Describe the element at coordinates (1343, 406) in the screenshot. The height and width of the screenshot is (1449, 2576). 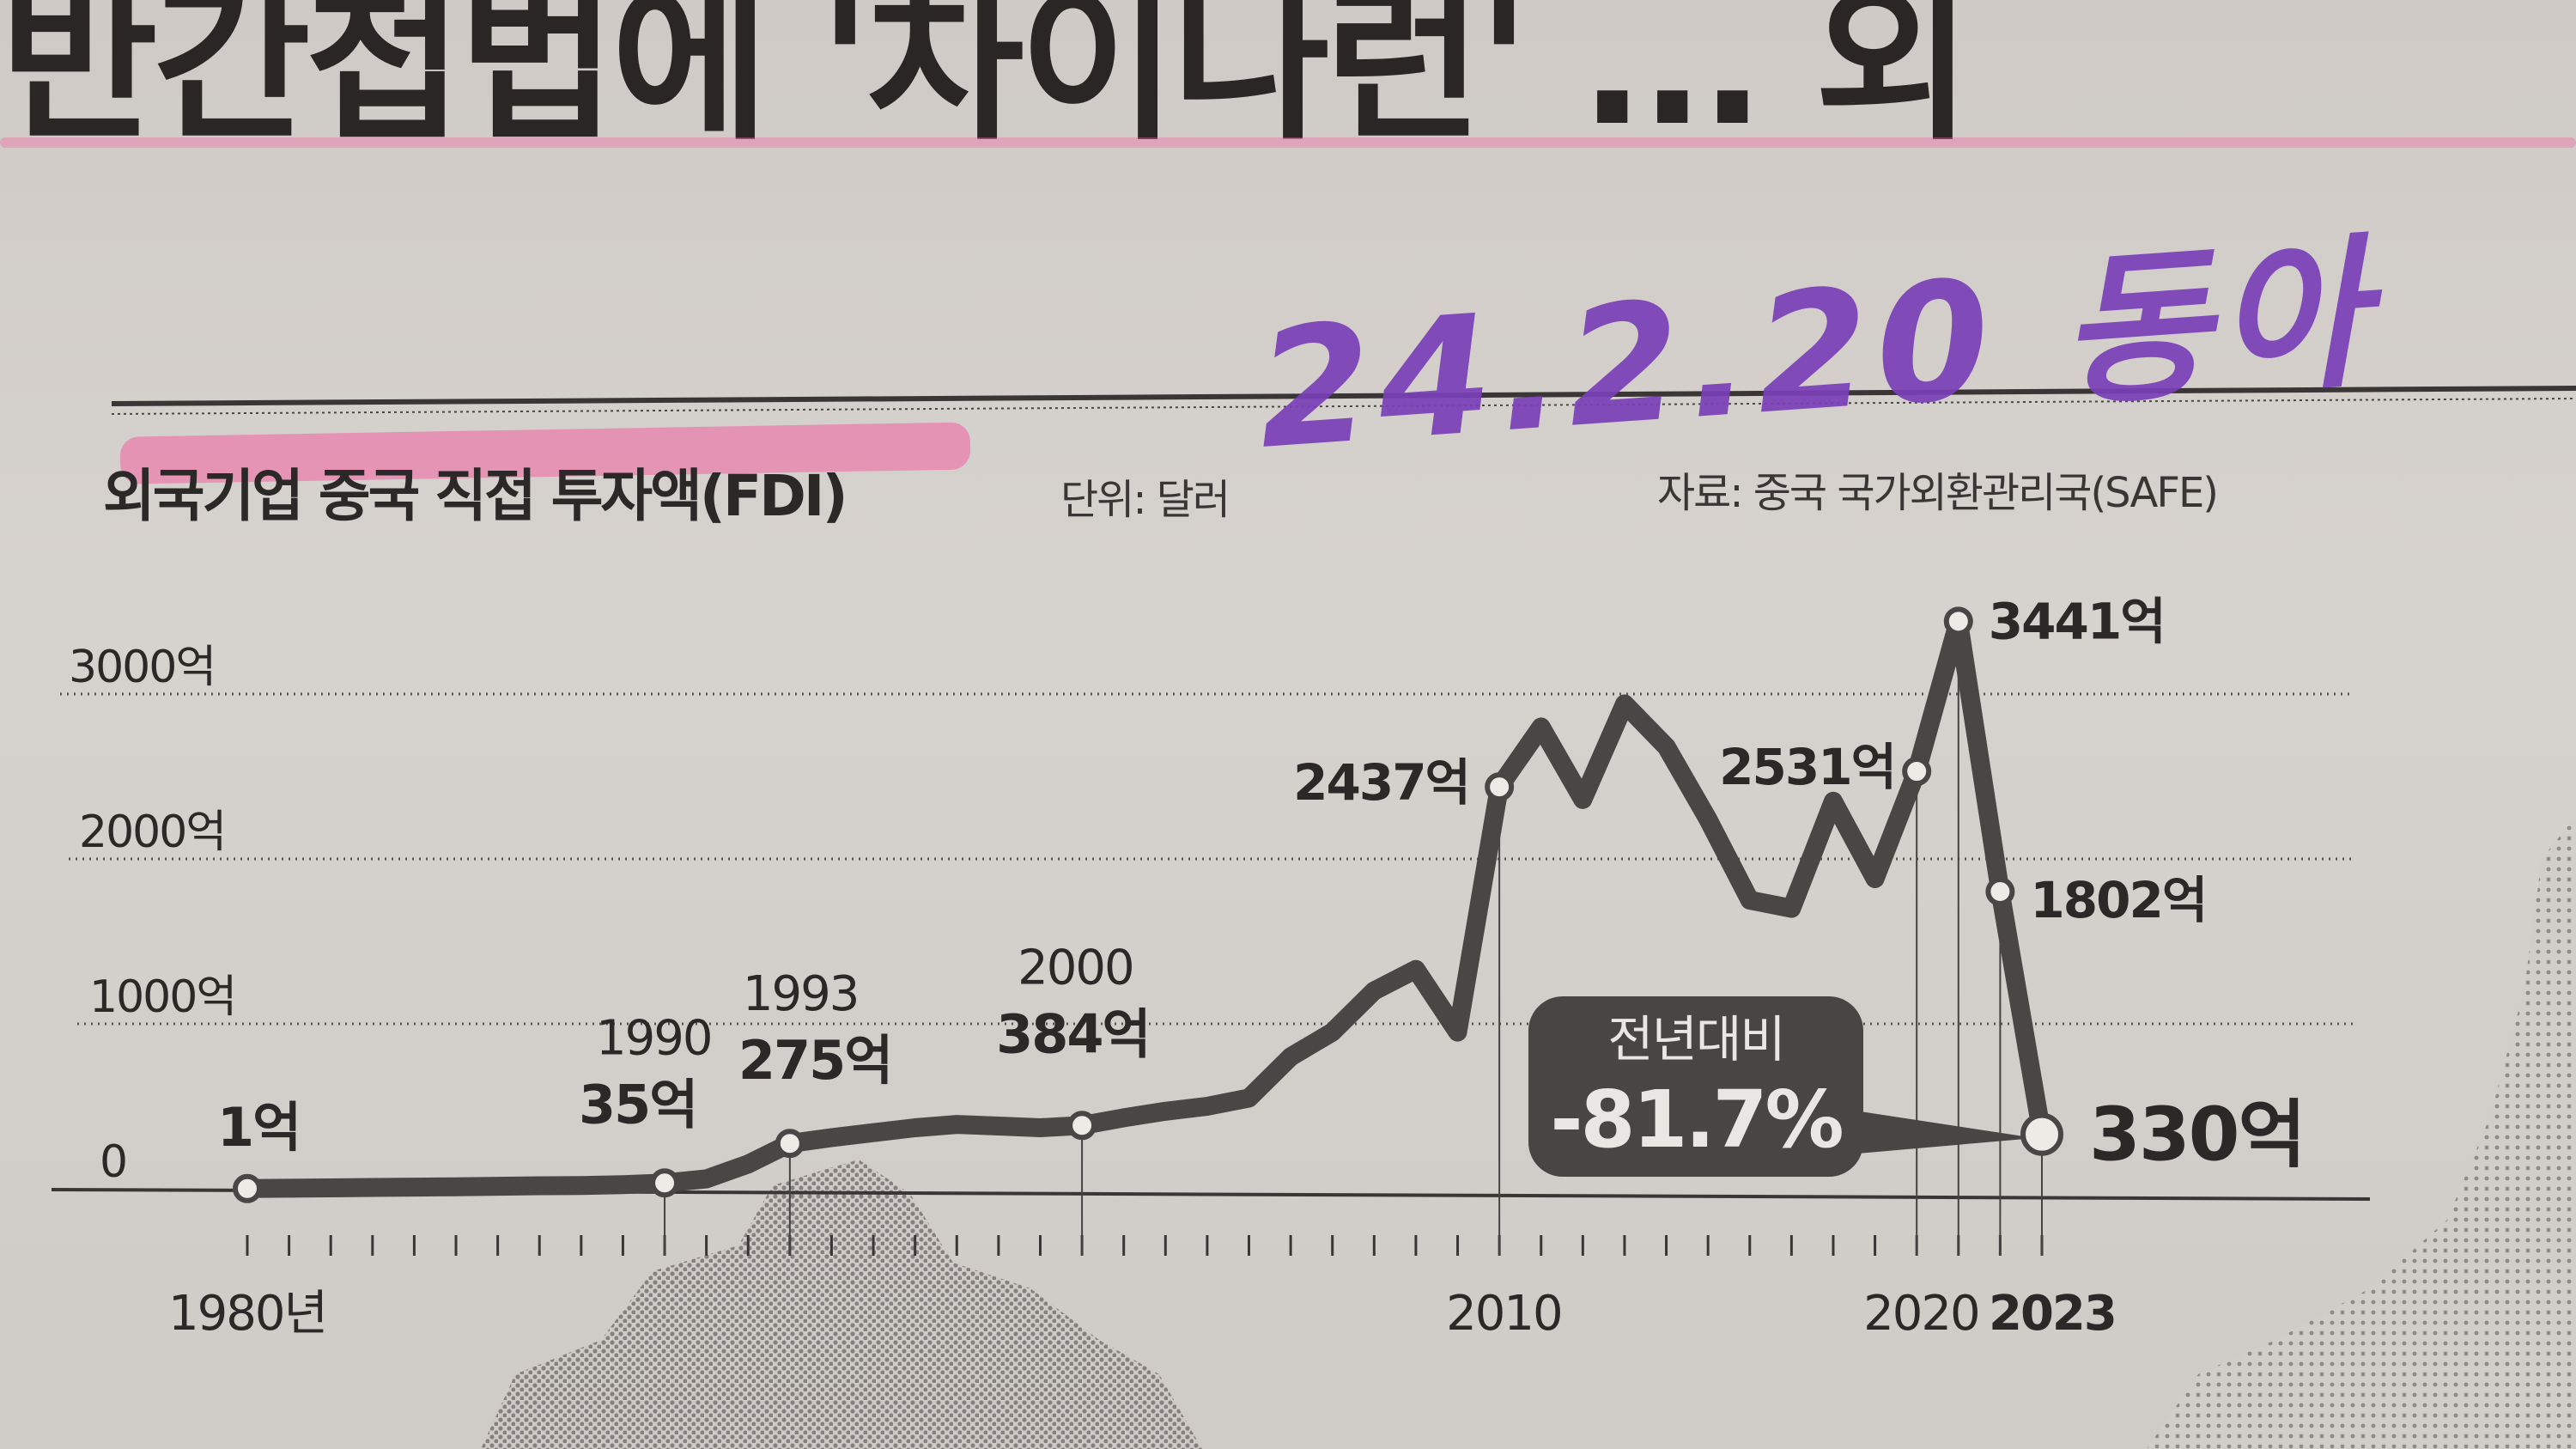
I see `header-rule-thin` at that location.